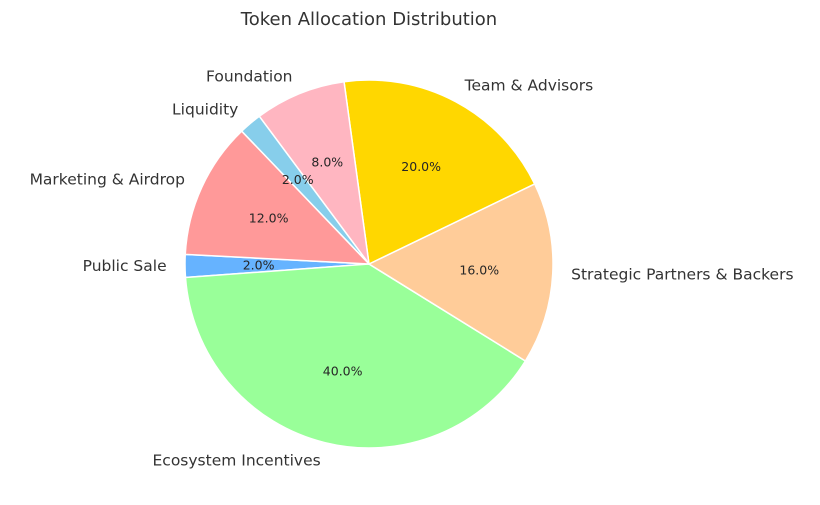  I want to click on slice-team-and-advisors, so click(439, 172).